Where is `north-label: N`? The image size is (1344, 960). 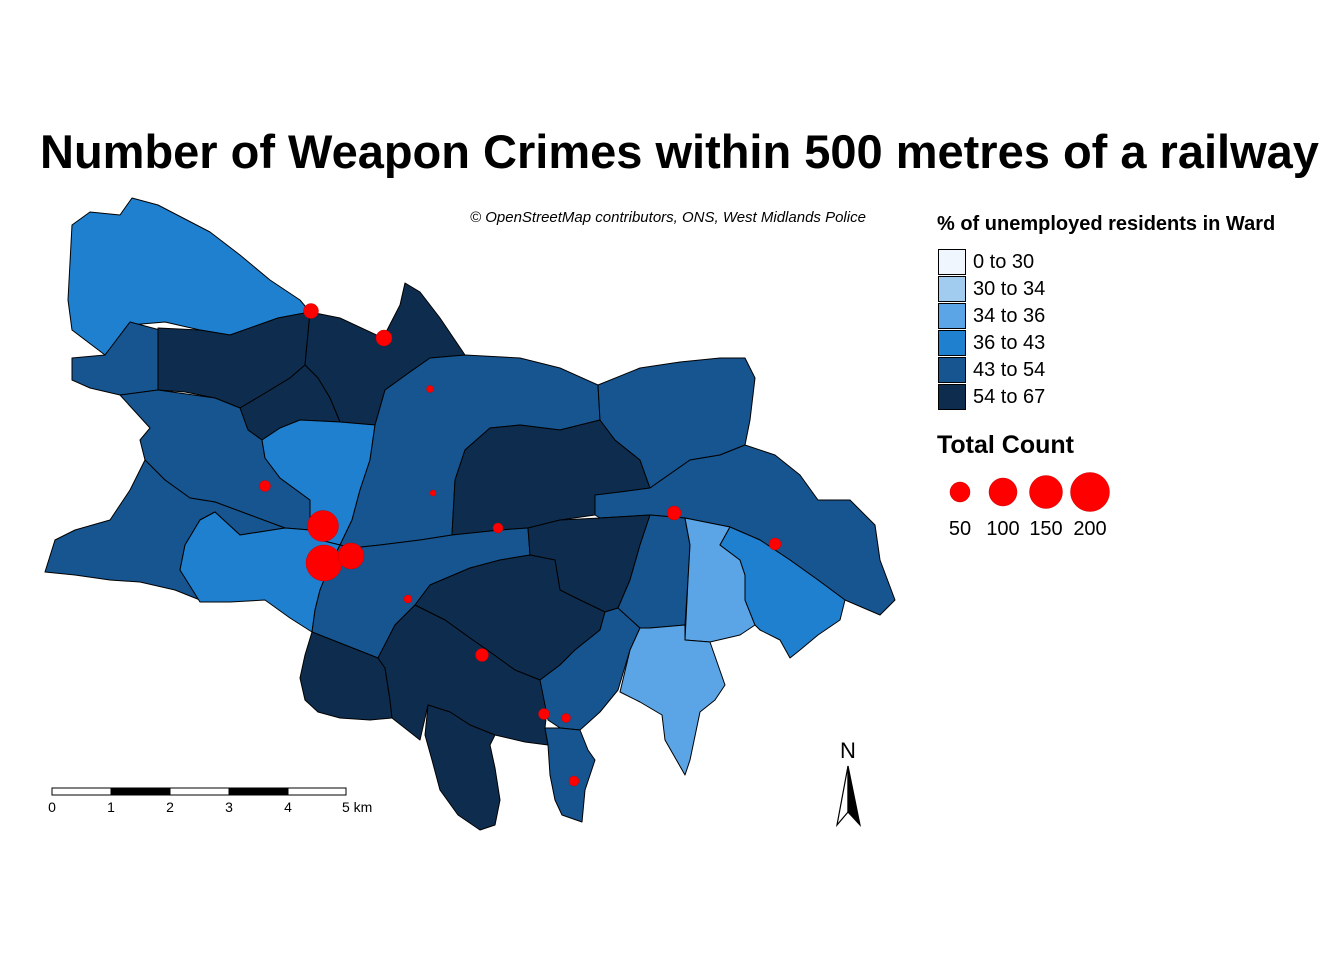
north-label: N is located at coordinates (848, 750).